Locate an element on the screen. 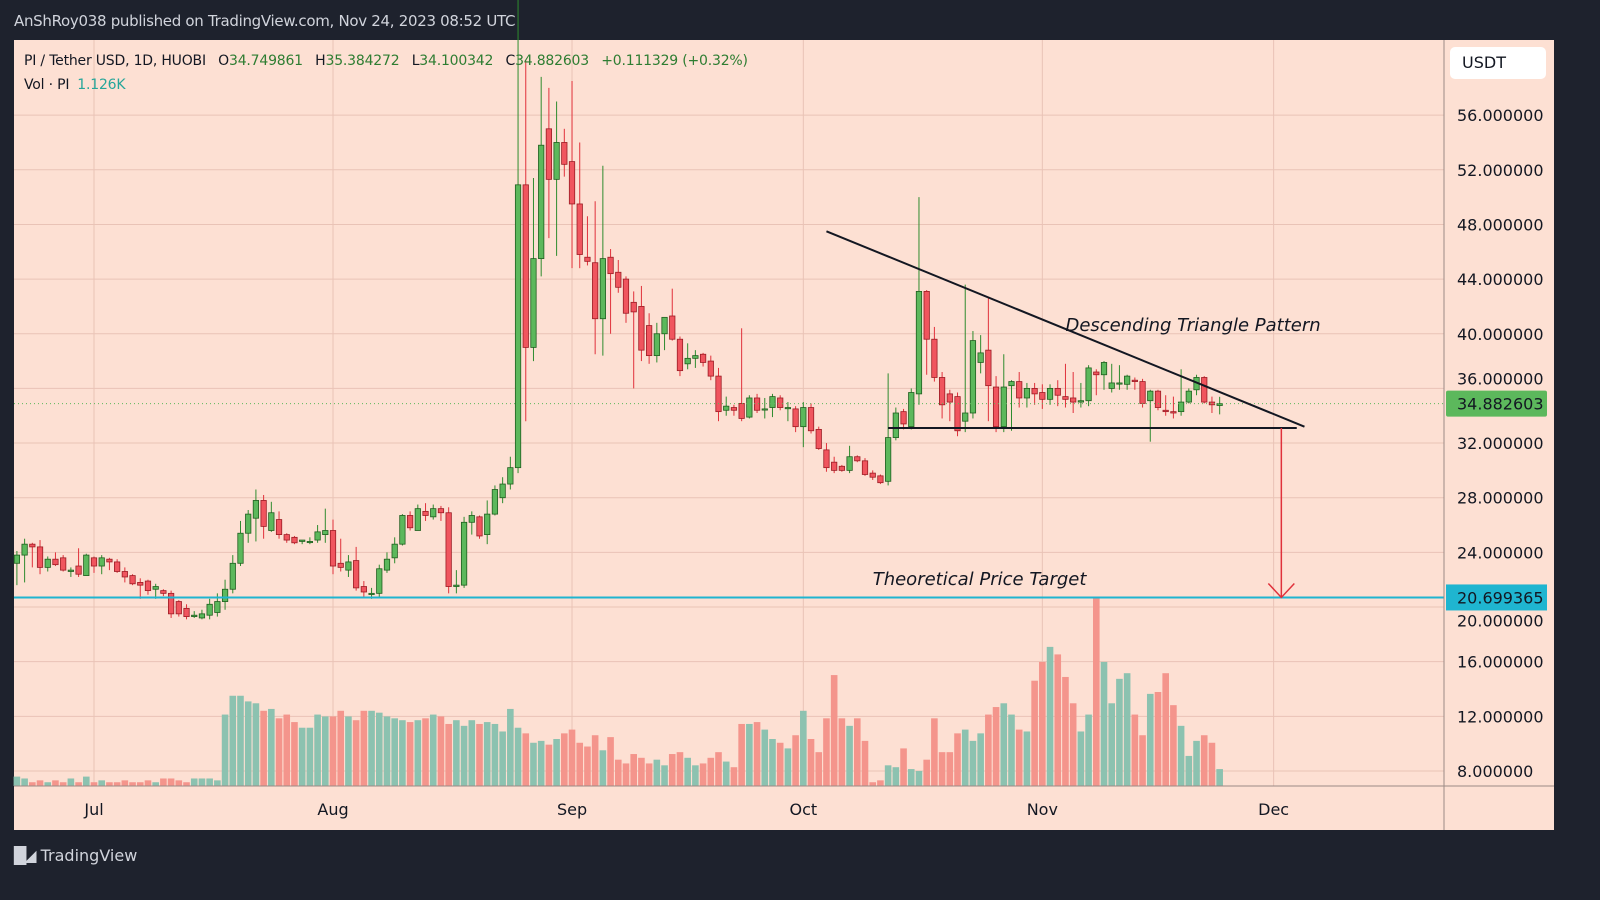 The height and width of the screenshot is (900, 1600). volume-label: Vol · PI is located at coordinates (47, 85).